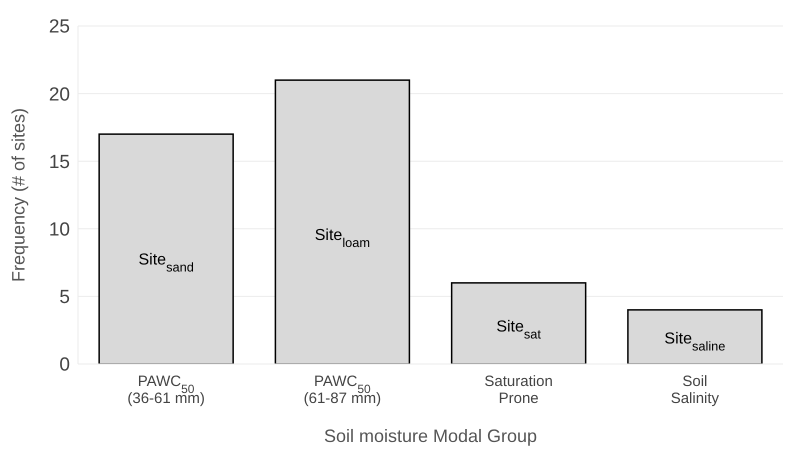  Describe the element at coordinates (342, 238) in the screenshot. I see `annotation: Site$_{loam}$` at that location.